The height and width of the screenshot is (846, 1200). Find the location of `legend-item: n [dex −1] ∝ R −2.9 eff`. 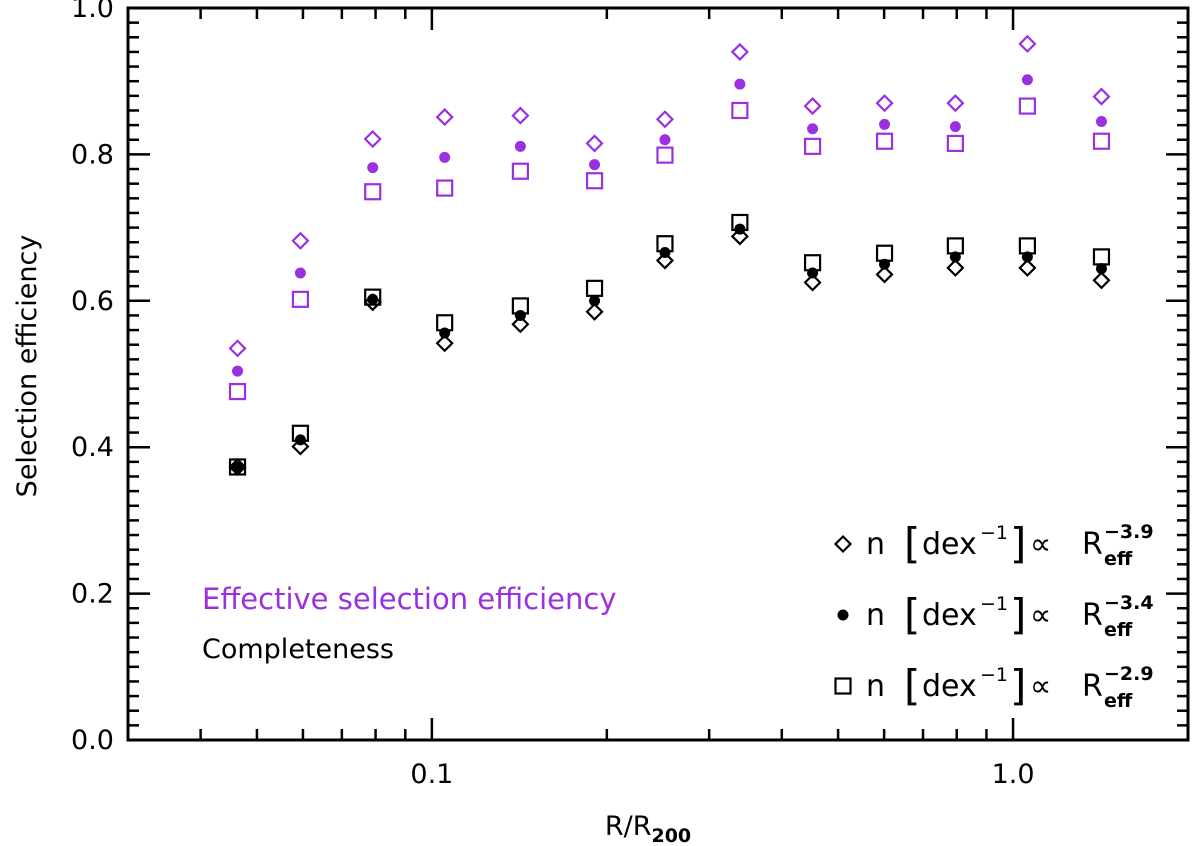

legend-item: n [dex −1] ∝ R −2.9 eff is located at coordinates (994, 686).